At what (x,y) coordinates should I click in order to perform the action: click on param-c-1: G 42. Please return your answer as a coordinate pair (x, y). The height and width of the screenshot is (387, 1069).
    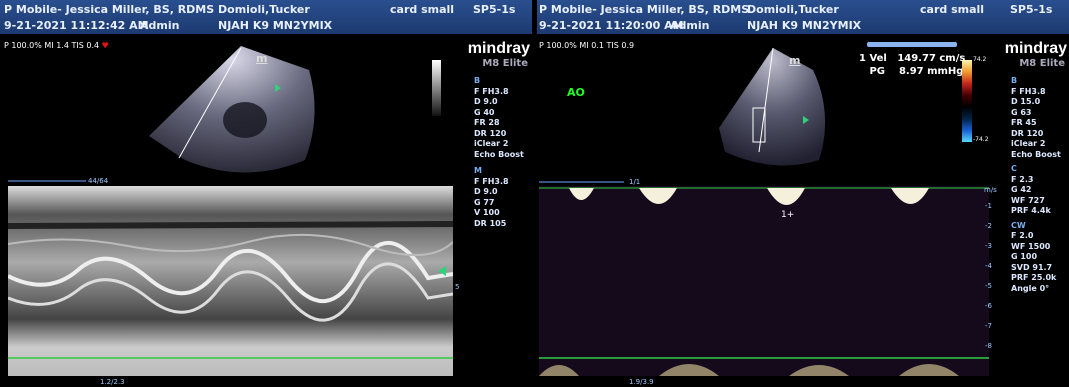
    Looking at the image, I should click on (1021, 189).